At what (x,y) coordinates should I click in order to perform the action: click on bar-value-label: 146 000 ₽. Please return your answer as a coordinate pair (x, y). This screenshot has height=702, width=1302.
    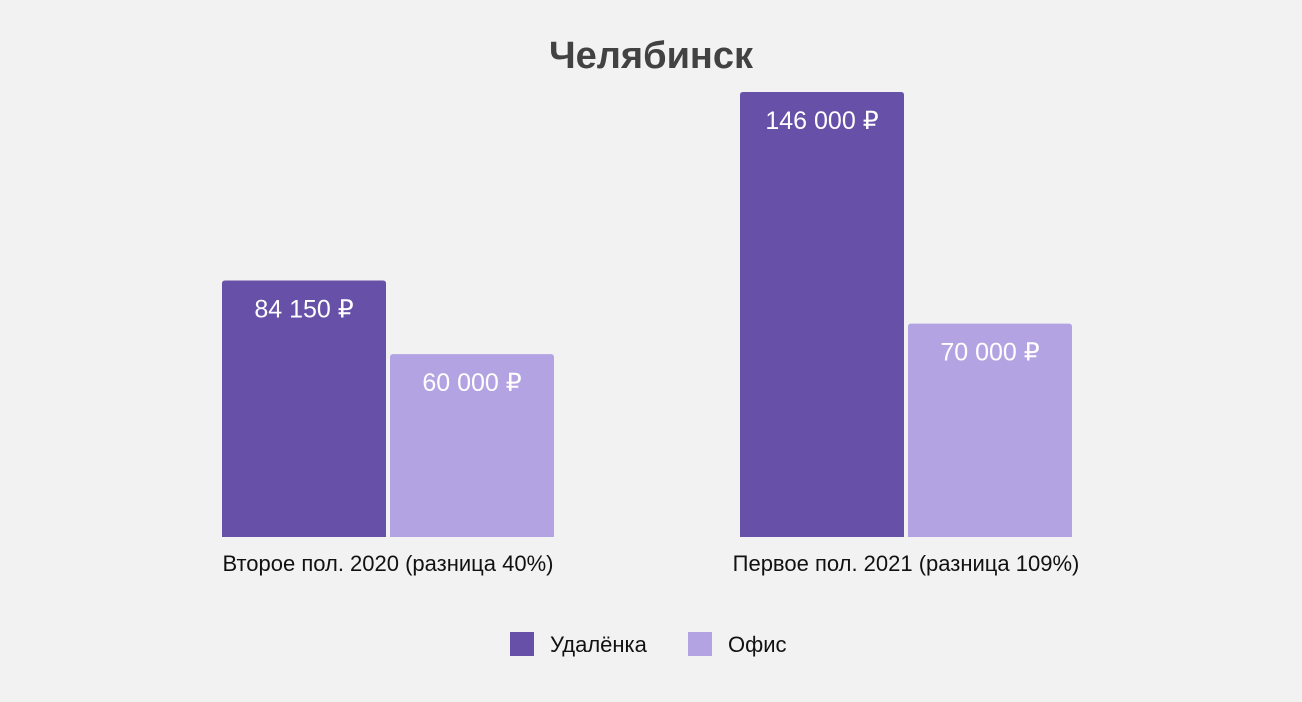
    Looking at the image, I should click on (821, 121).